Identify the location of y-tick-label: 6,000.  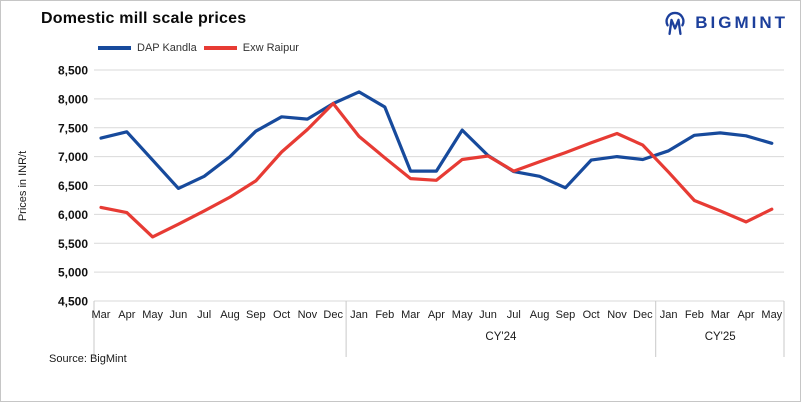
(73, 215).